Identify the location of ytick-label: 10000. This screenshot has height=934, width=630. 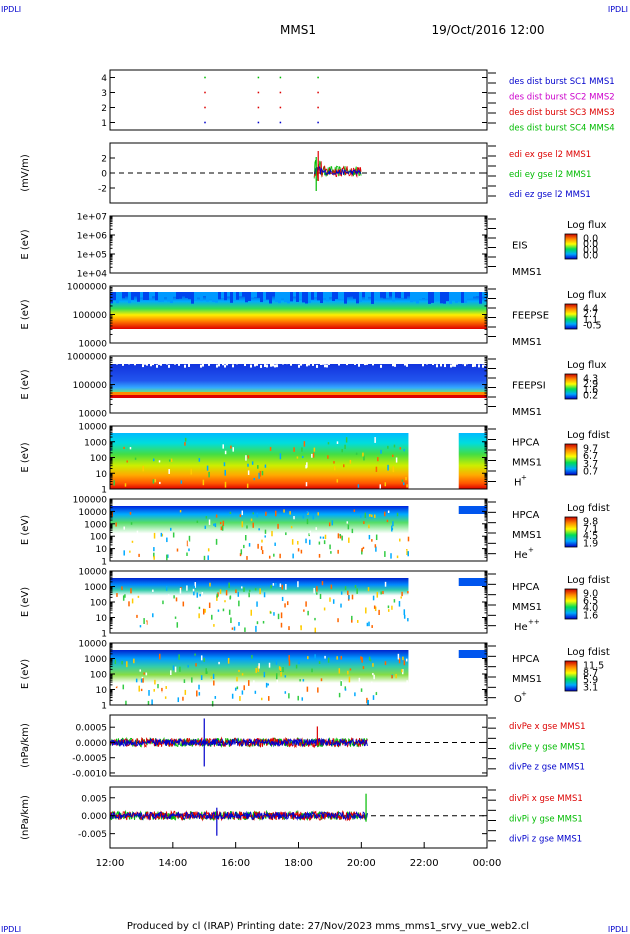
(92, 645).